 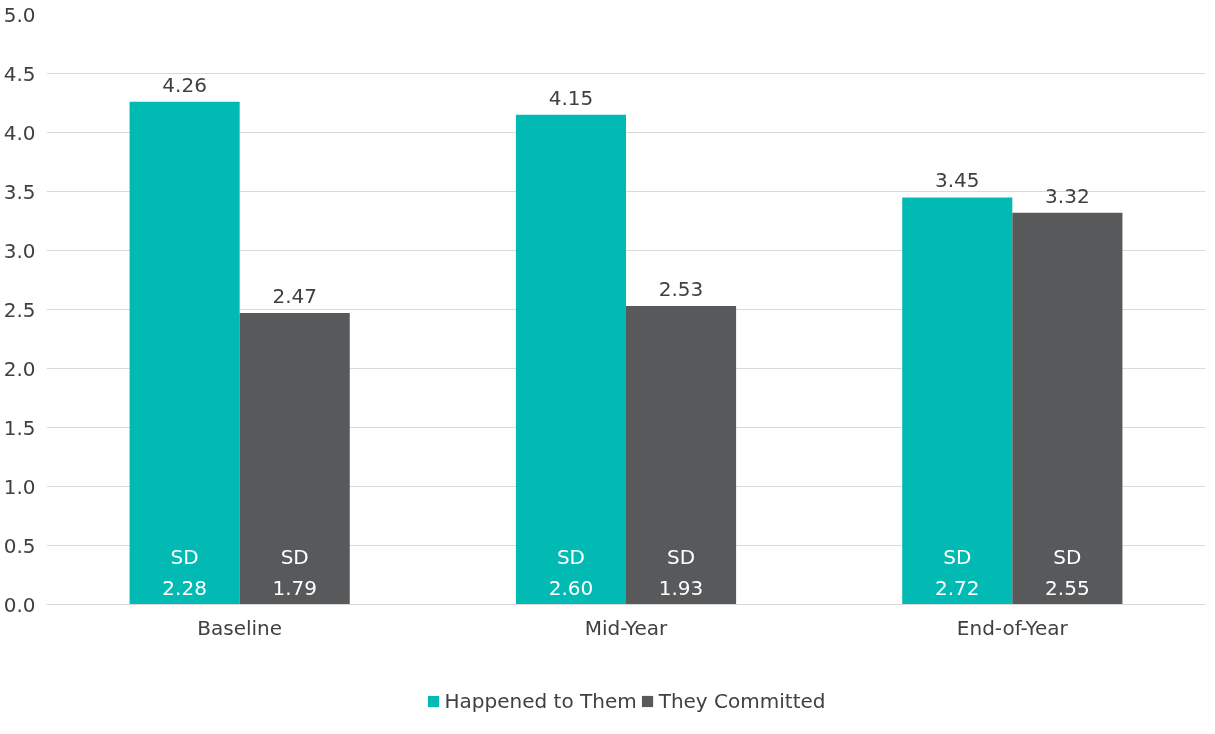 What do you see at coordinates (19, 368) in the screenshot?
I see `y-tick-label: 2.0` at bounding box center [19, 368].